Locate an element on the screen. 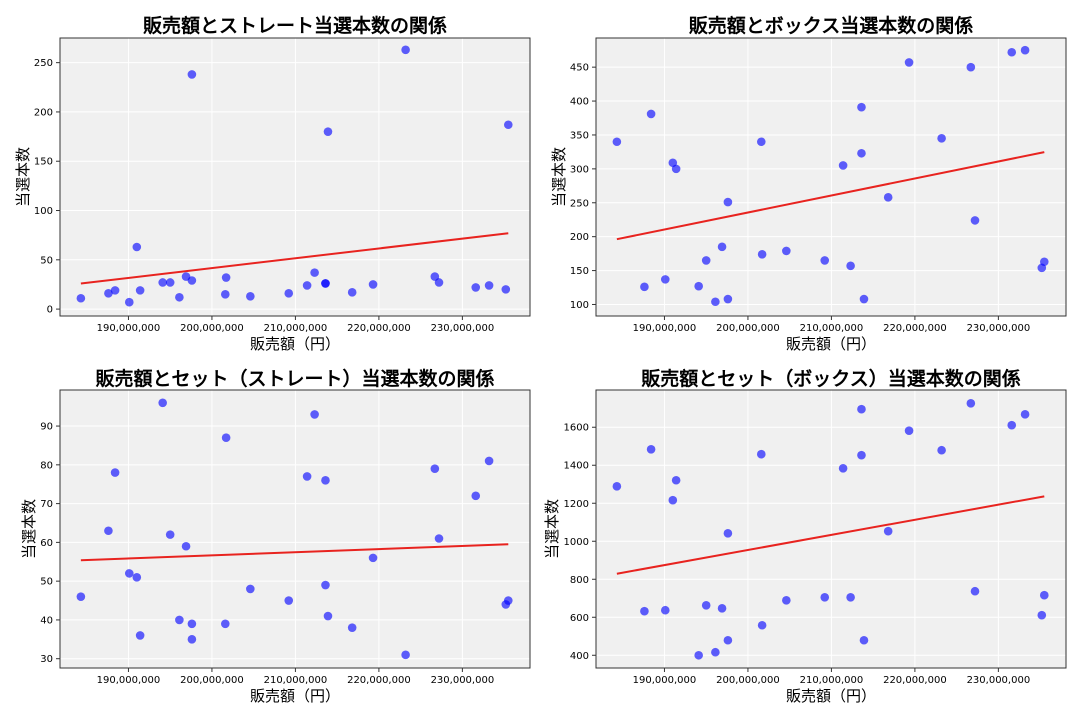  y-tick-label: 70 is located at coordinates (46, 504).